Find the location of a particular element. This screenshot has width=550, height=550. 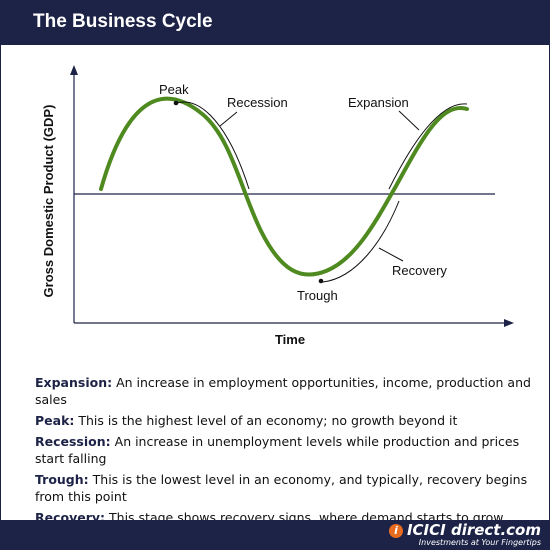

peak-dot is located at coordinates (176, 103).